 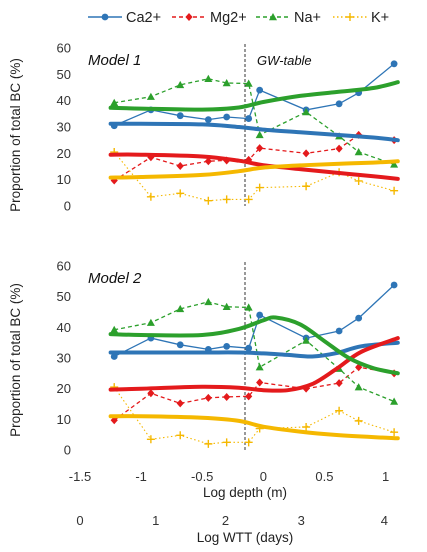 What do you see at coordinates (114, 60) in the screenshot?
I see `panel-title: Model 1` at bounding box center [114, 60].